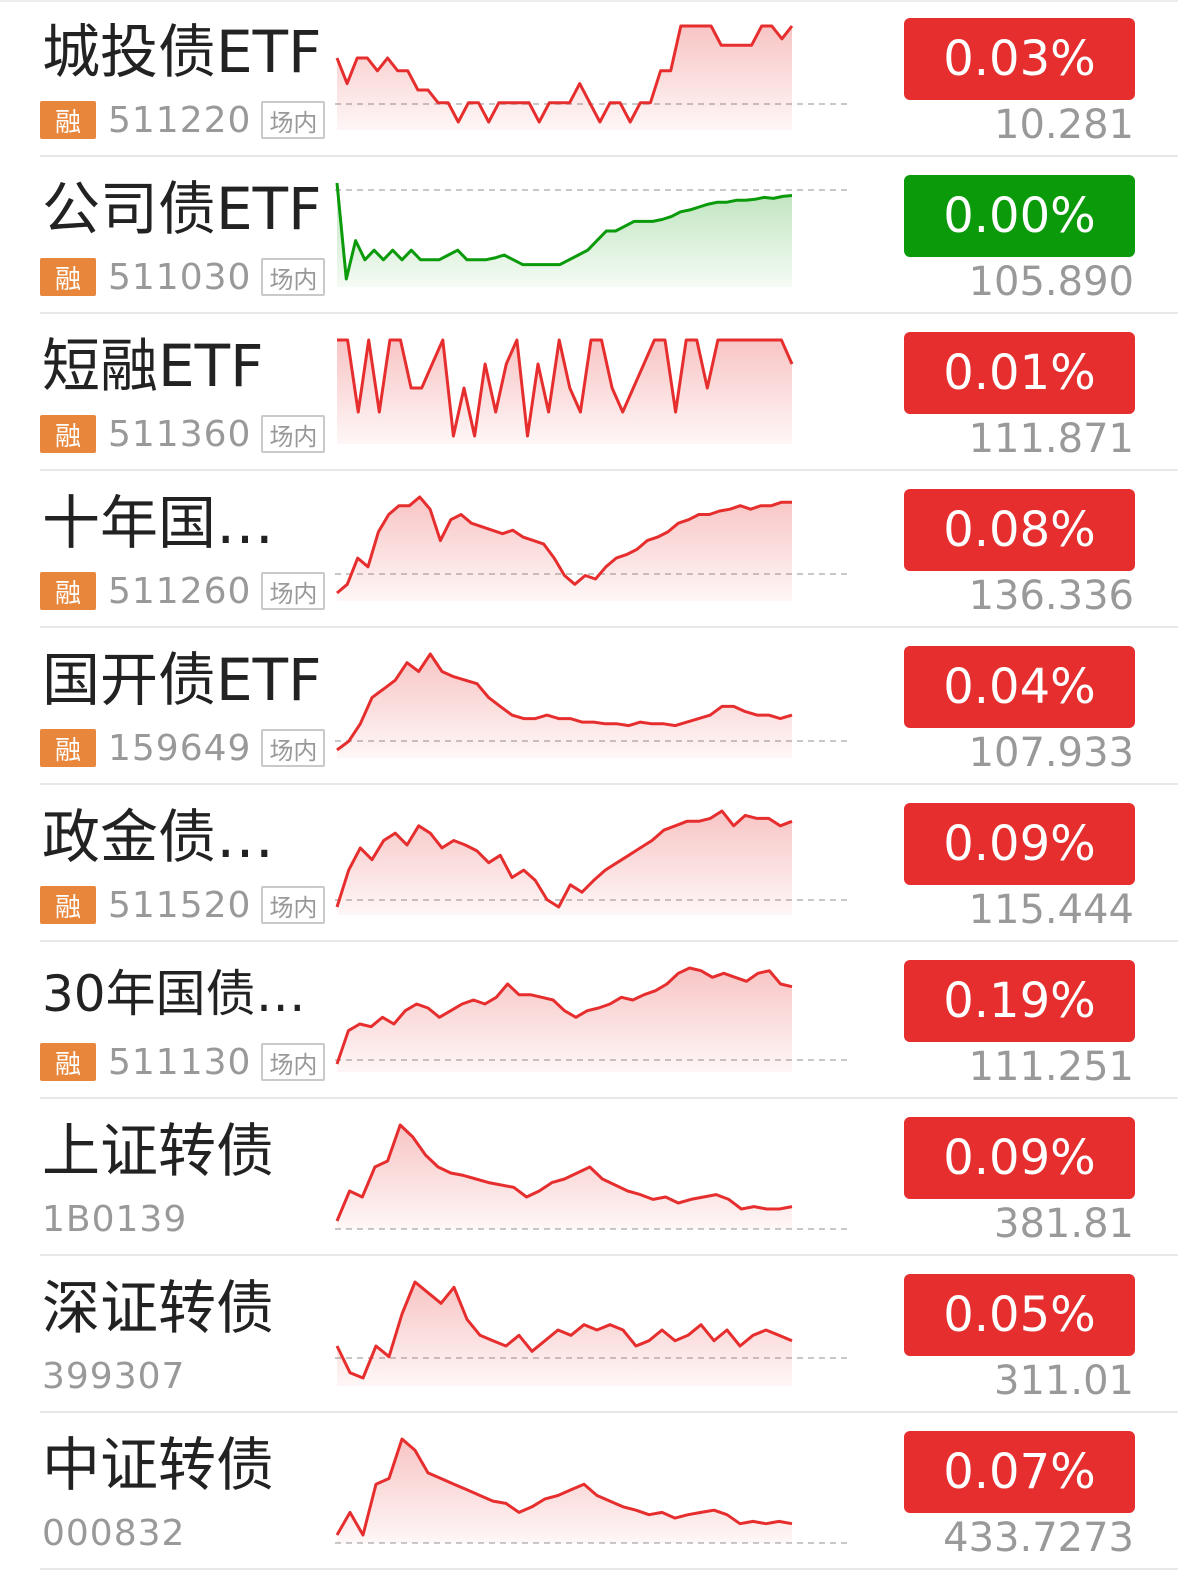 Image resolution: width=1178 pixels, height=1570 pixels. I want to click on fund-meta: 融 511220 场内, so click(183, 120).